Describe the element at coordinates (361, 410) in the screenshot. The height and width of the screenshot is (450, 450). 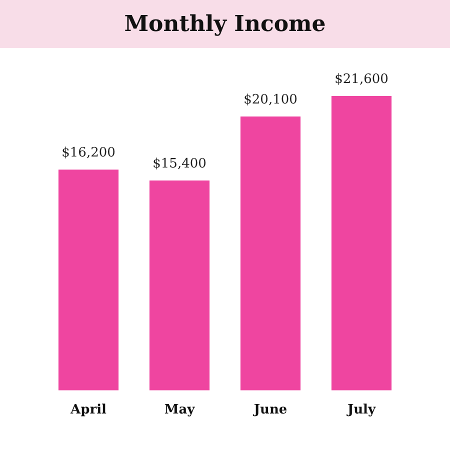
I see `x-tick-label: July` at that location.